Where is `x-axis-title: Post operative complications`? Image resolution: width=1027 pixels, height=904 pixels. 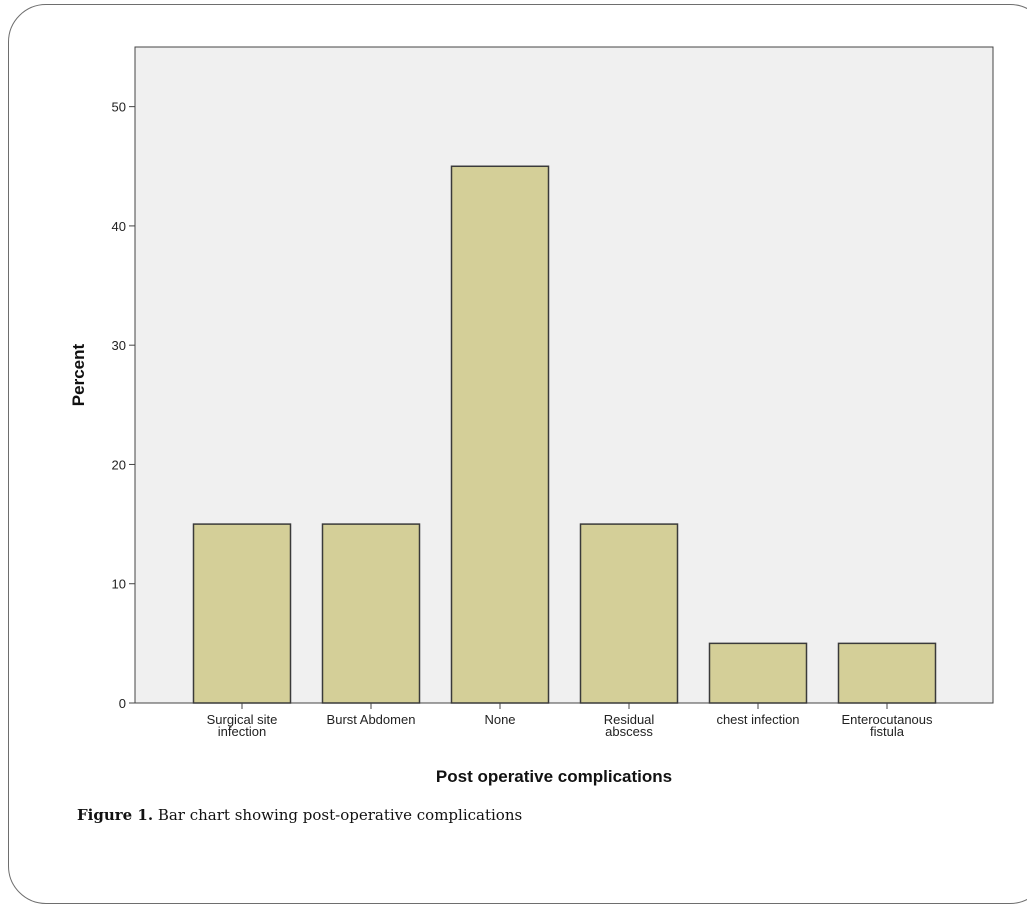
x-axis-title: Post operative complications is located at coordinates (554, 776).